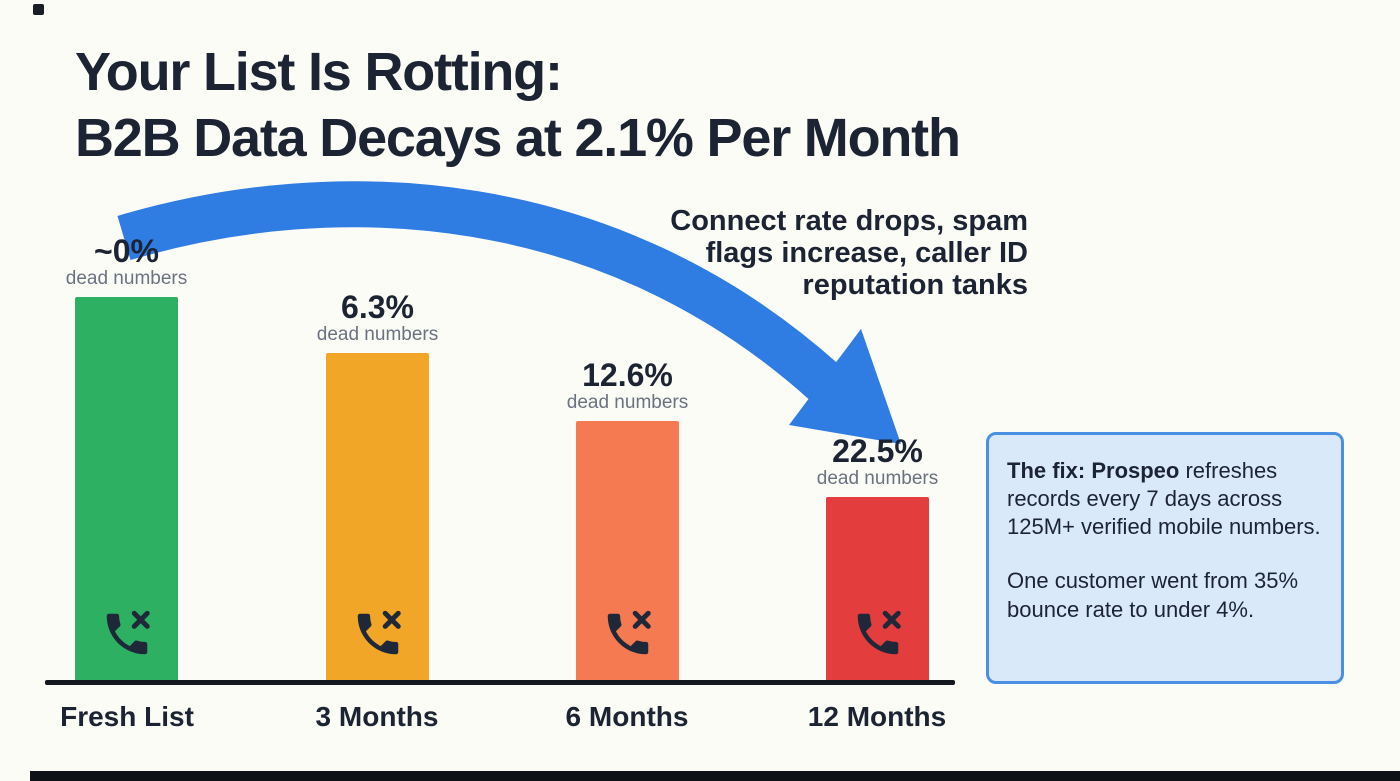 Image resolution: width=1400 pixels, height=781 pixels. What do you see at coordinates (126, 250) in the screenshot?
I see `value-label: ~0%` at bounding box center [126, 250].